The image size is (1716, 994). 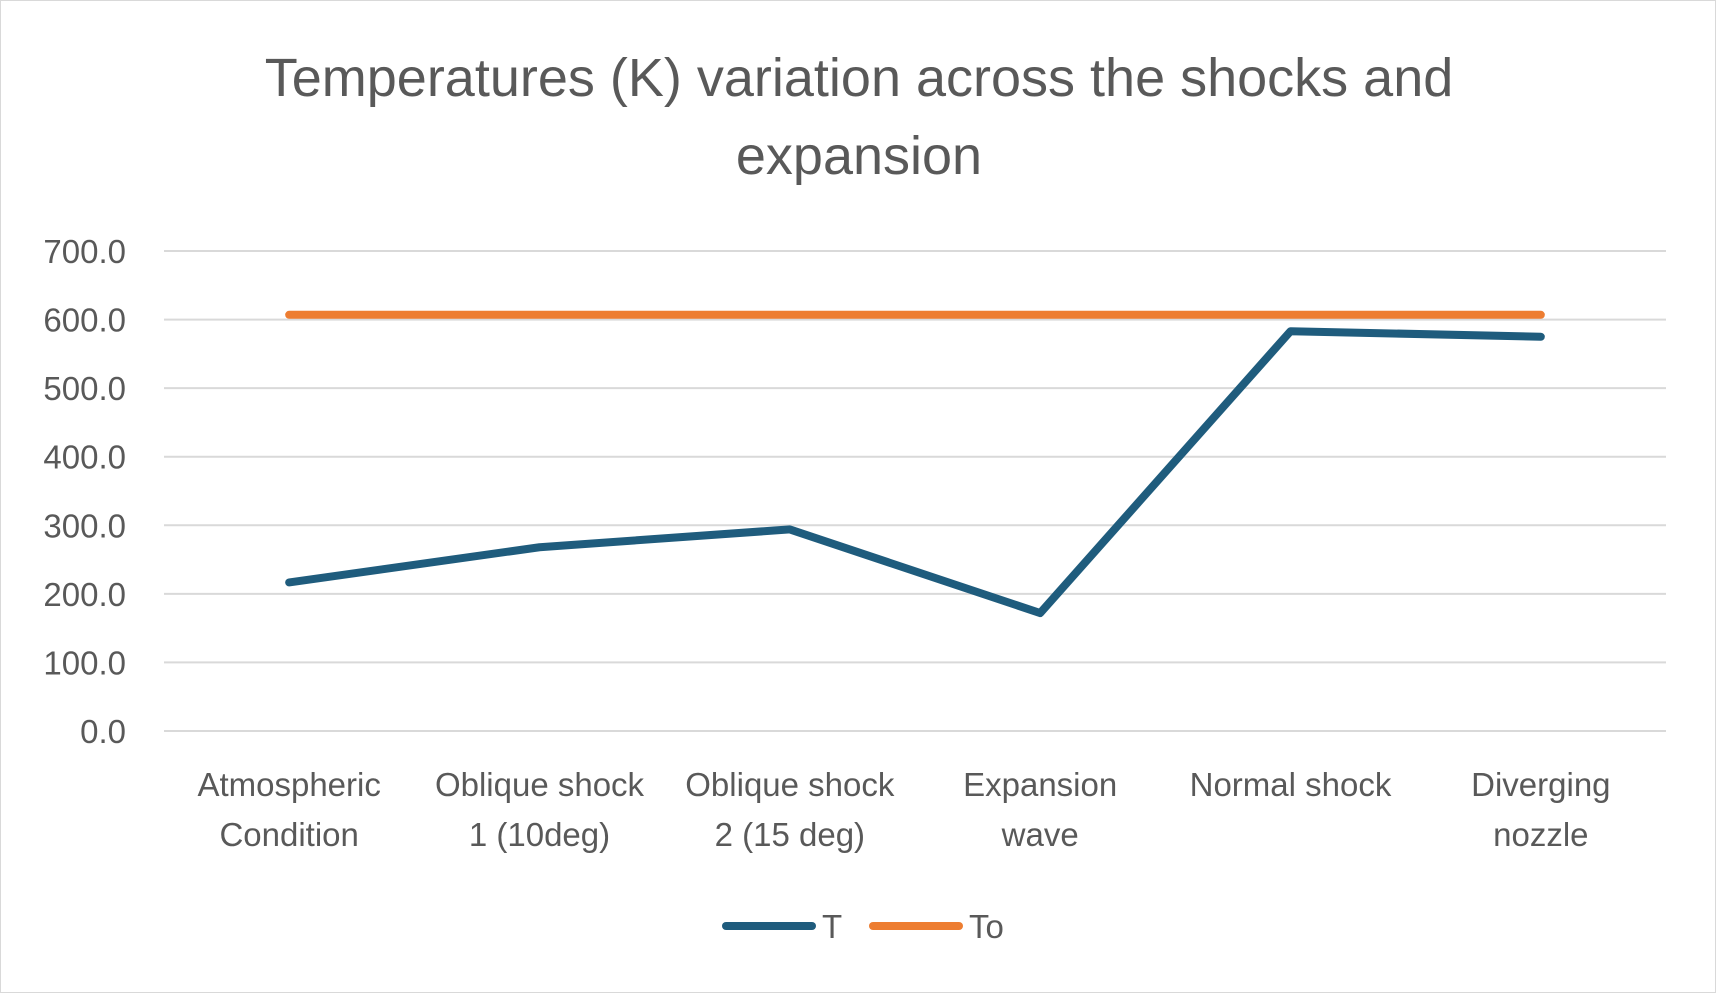 What do you see at coordinates (103, 731) in the screenshot?
I see `y-tick-label: 0.0` at bounding box center [103, 731].